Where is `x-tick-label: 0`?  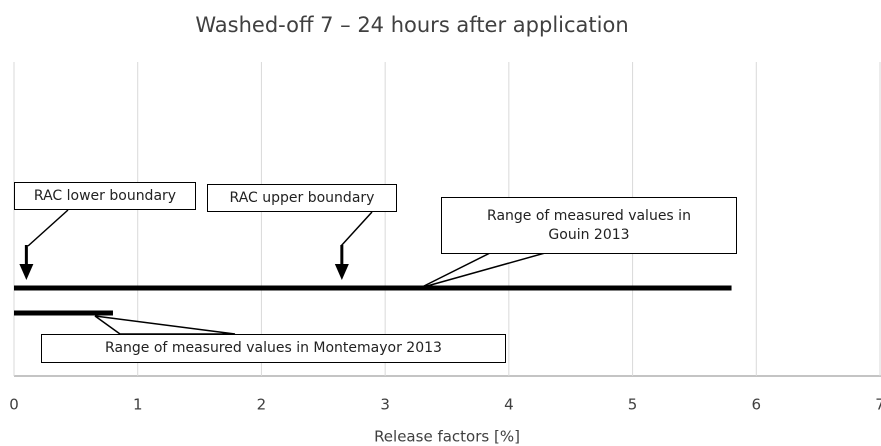
x-tick-label: 0 is located at coordinates (14, 405).